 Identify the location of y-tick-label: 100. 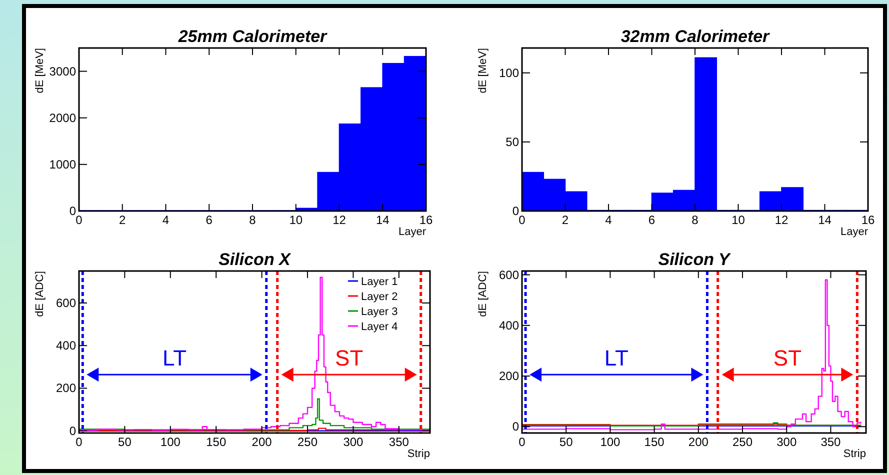
(509, 73).